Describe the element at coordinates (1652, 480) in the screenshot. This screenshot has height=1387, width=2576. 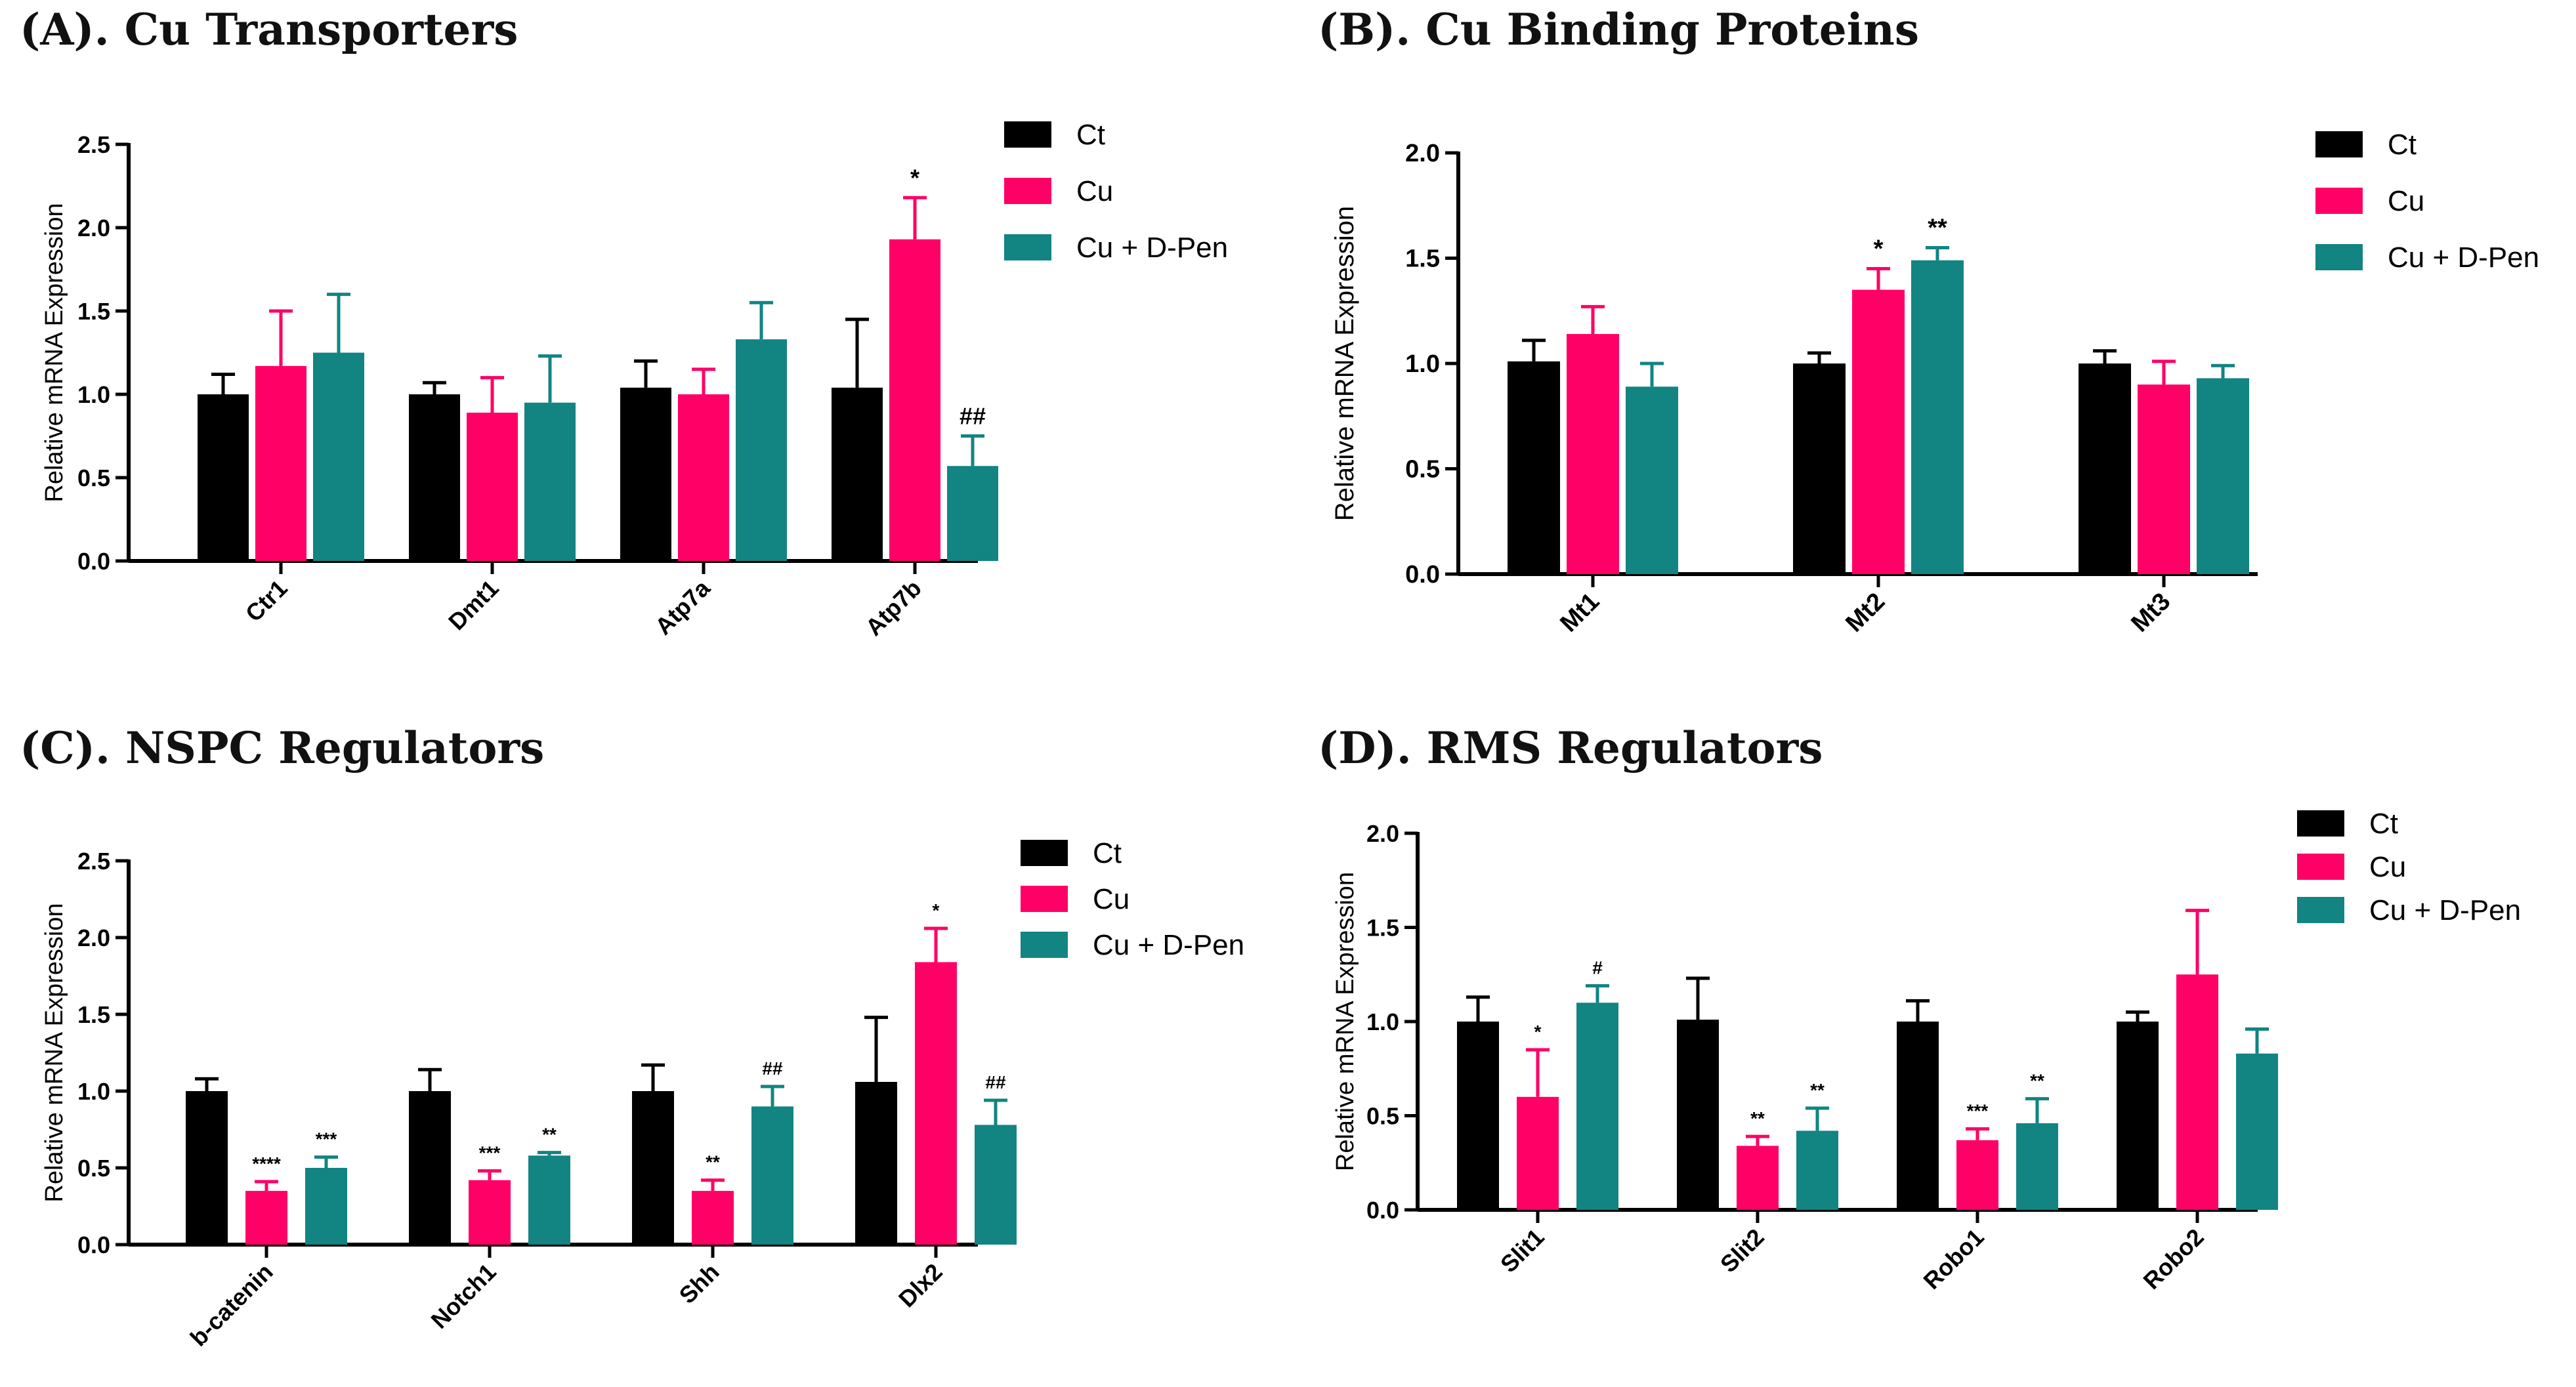
I see `bar-cudpen-mt1` at that location.